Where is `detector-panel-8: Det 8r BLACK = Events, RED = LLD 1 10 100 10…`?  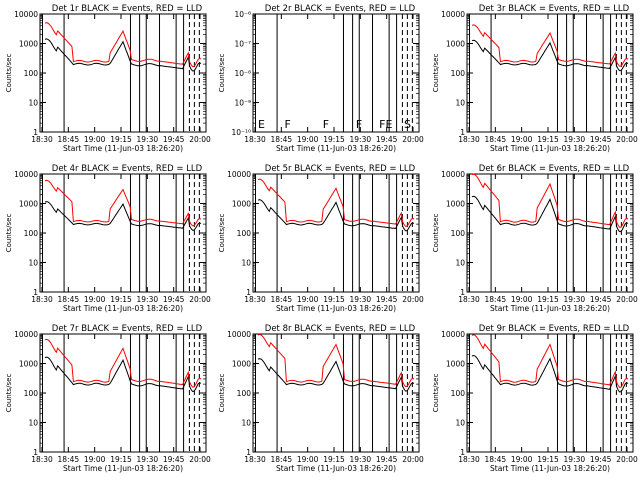 detector-panel-8: Det 8r BLACK = Events, RED = LLD 1 10 100 10… is located at coordinates (321, 398).